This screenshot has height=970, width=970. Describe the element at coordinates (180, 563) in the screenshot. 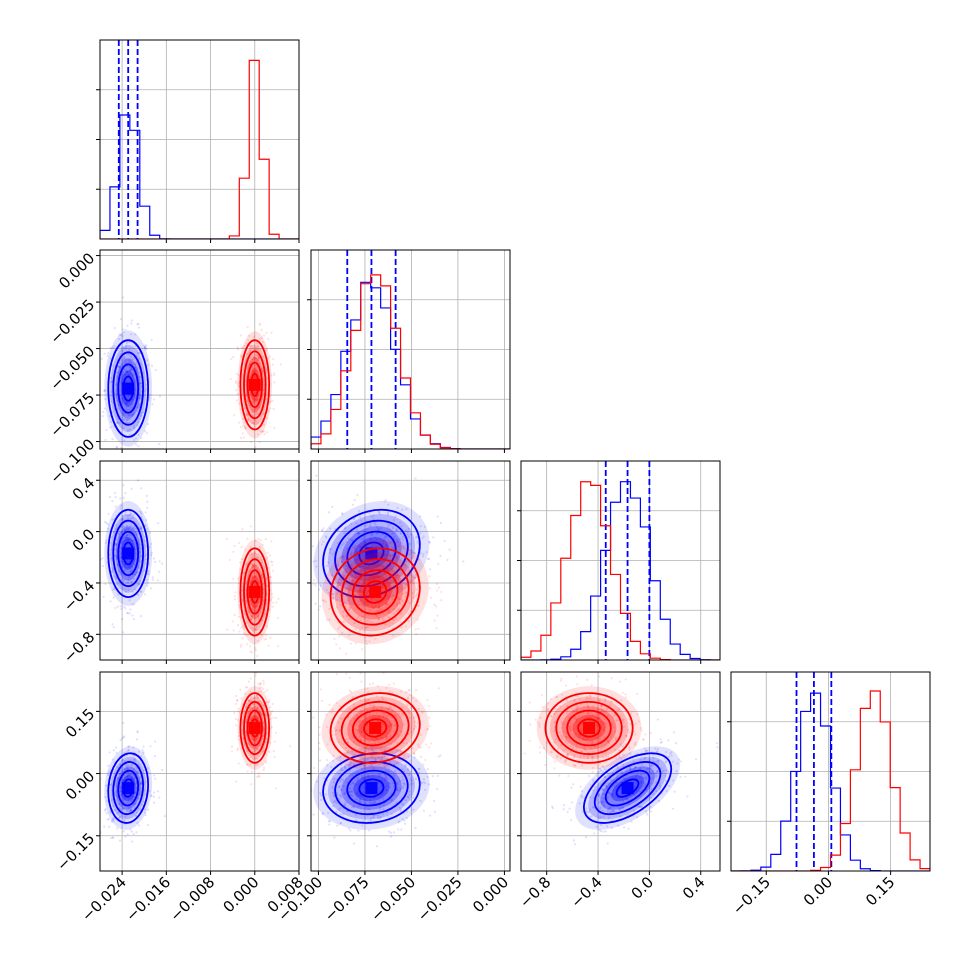

I see `scatter-panel-2-0: −0.8−0.40.00.4` at that location.